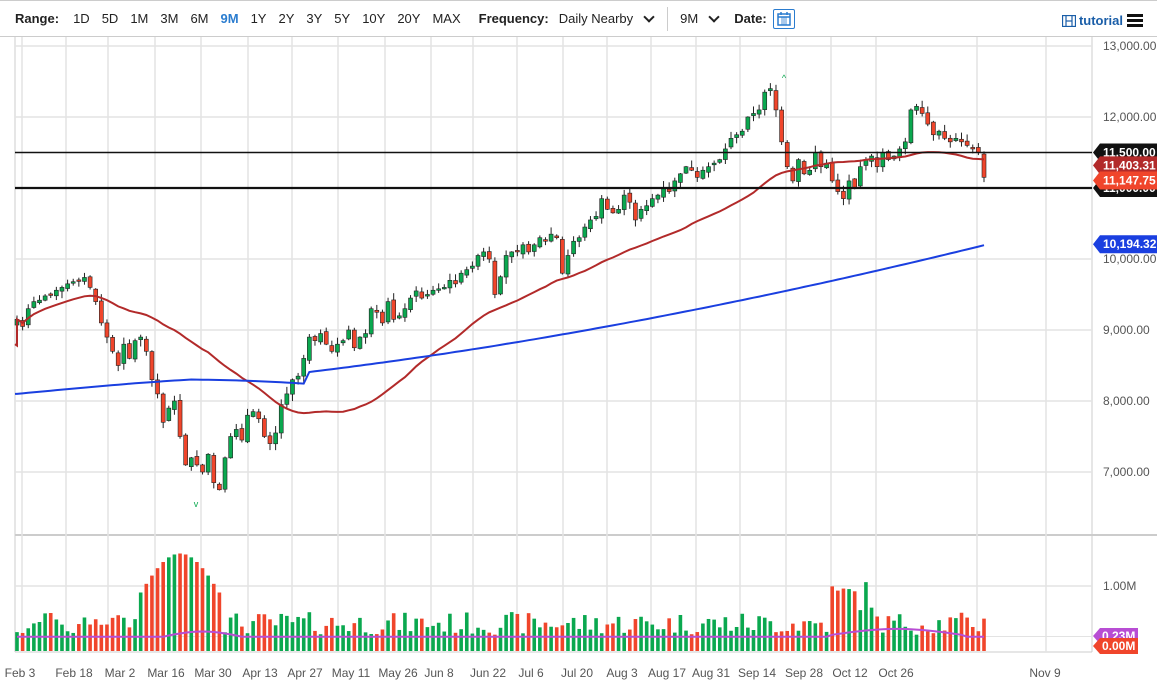  What do you see at coordinates (783, 18) in the screenshot?
I see `calendar-button` at bounding box center [783, 18].